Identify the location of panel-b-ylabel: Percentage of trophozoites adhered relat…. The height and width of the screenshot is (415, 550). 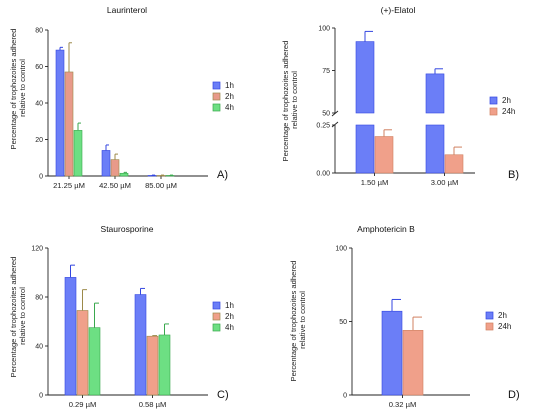
(290, 100).